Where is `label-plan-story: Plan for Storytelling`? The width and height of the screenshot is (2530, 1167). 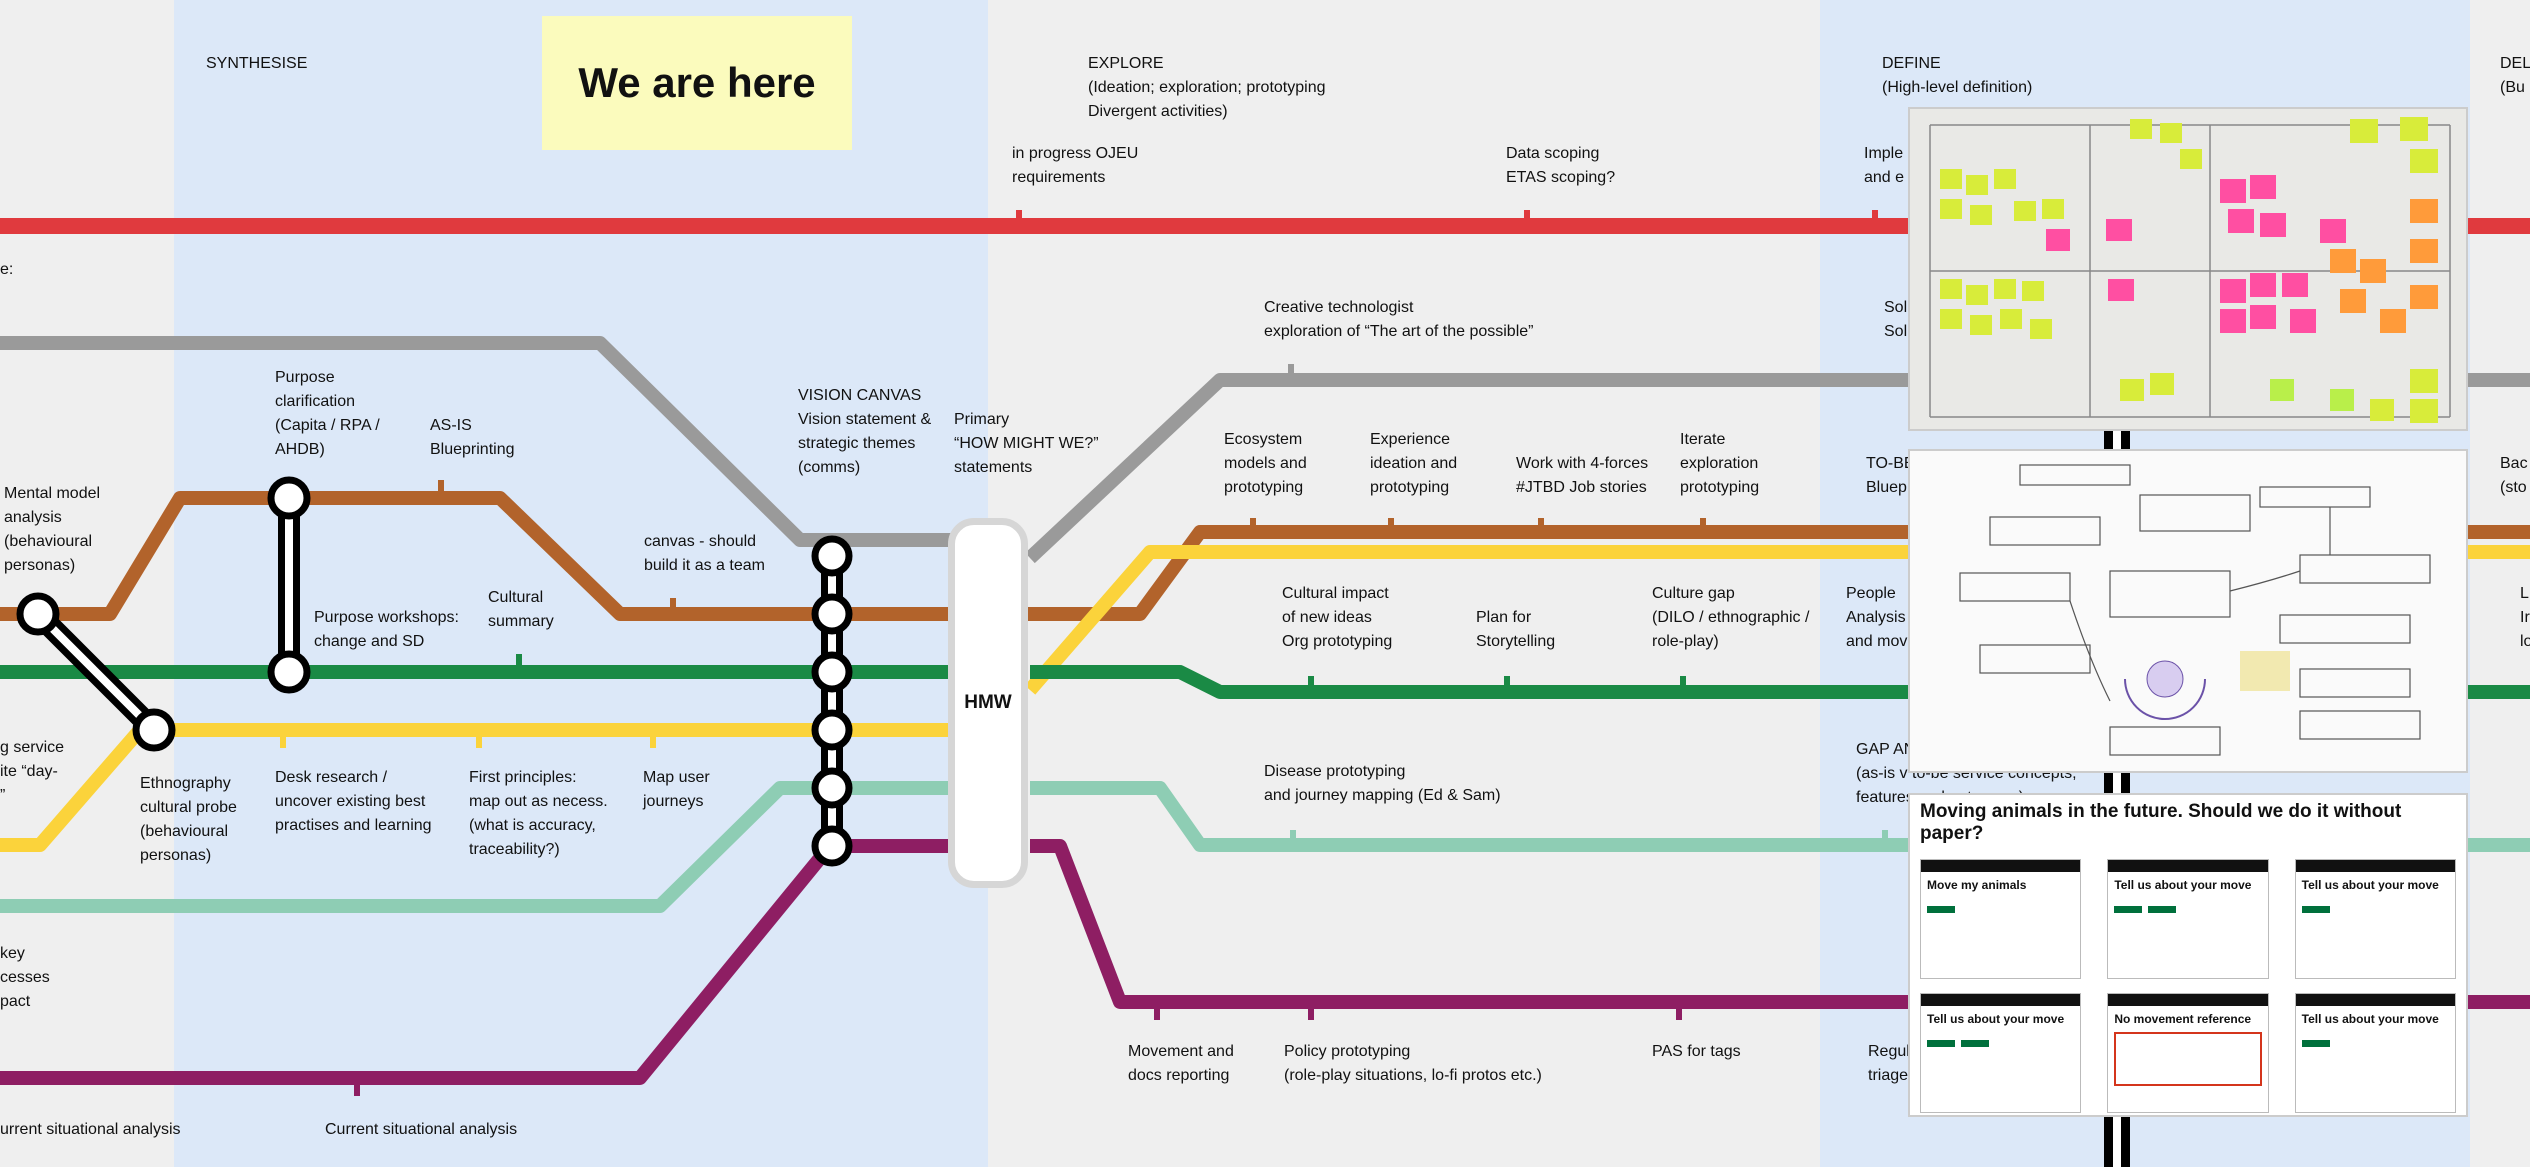 label-plan-story: Plan for Storytelling is located at coordinates (1516, 629).